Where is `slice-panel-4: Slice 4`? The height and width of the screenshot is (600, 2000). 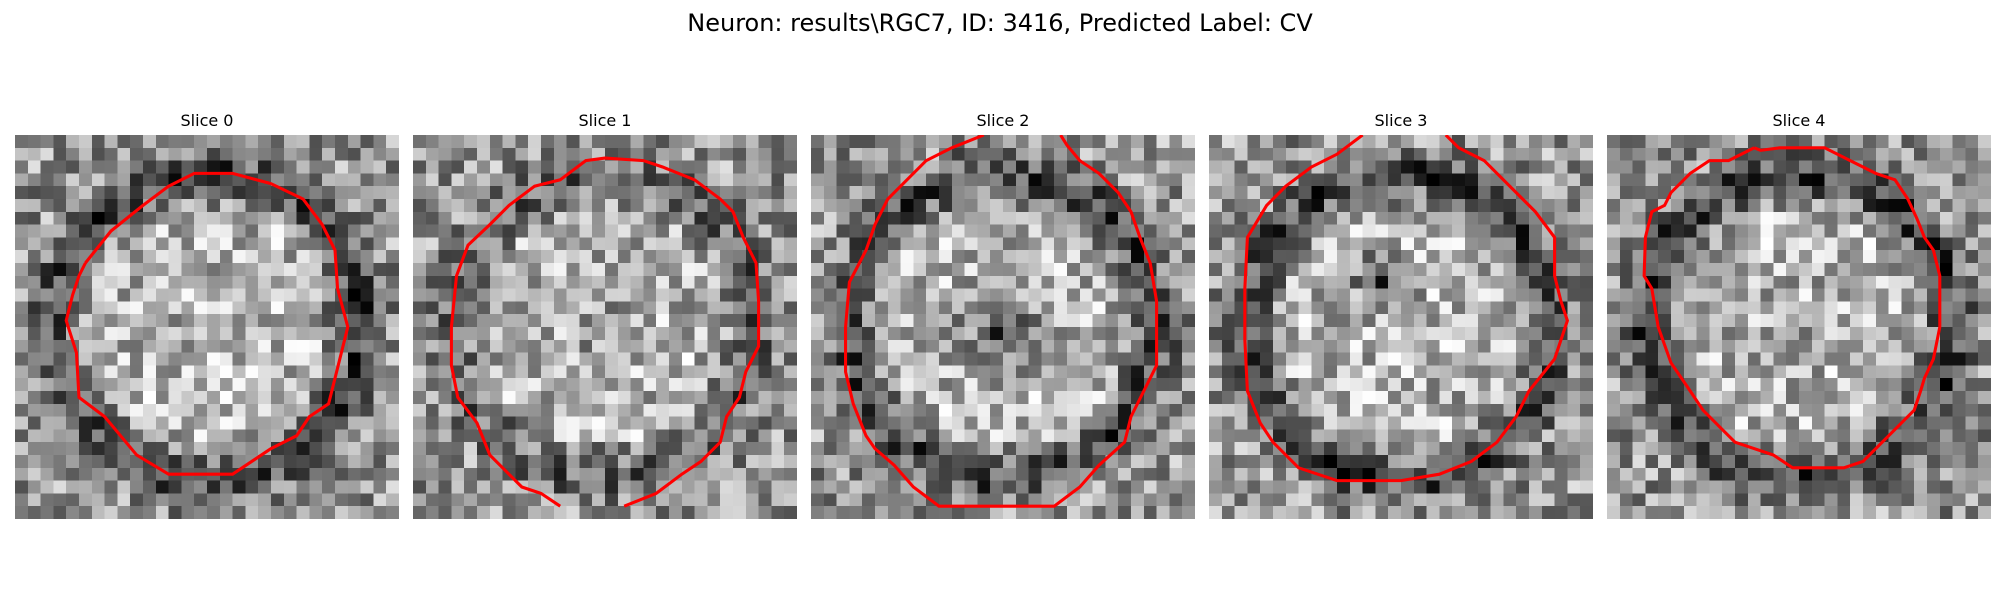 slice-panel-4: Slice 4 is located at coordinates (1799, 313).